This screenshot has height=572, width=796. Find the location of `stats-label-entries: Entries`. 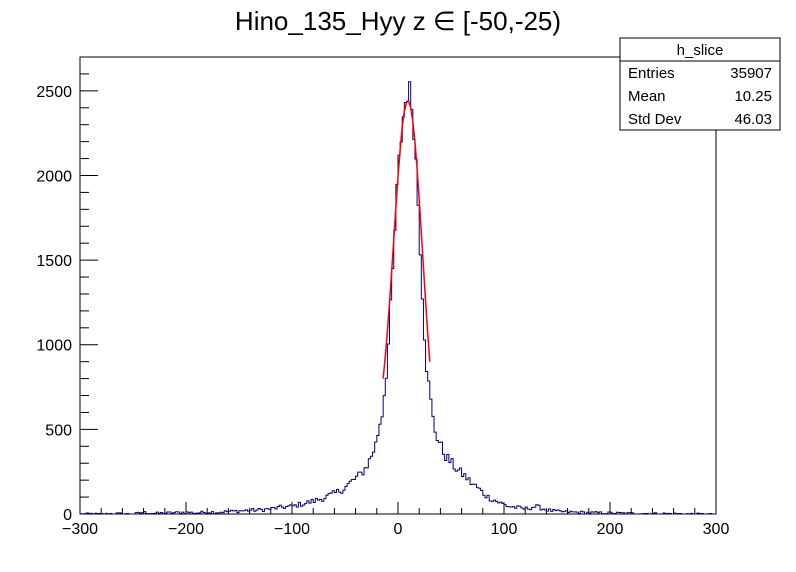

stats-label-entries: Entries is located at coordinates (651, 73).